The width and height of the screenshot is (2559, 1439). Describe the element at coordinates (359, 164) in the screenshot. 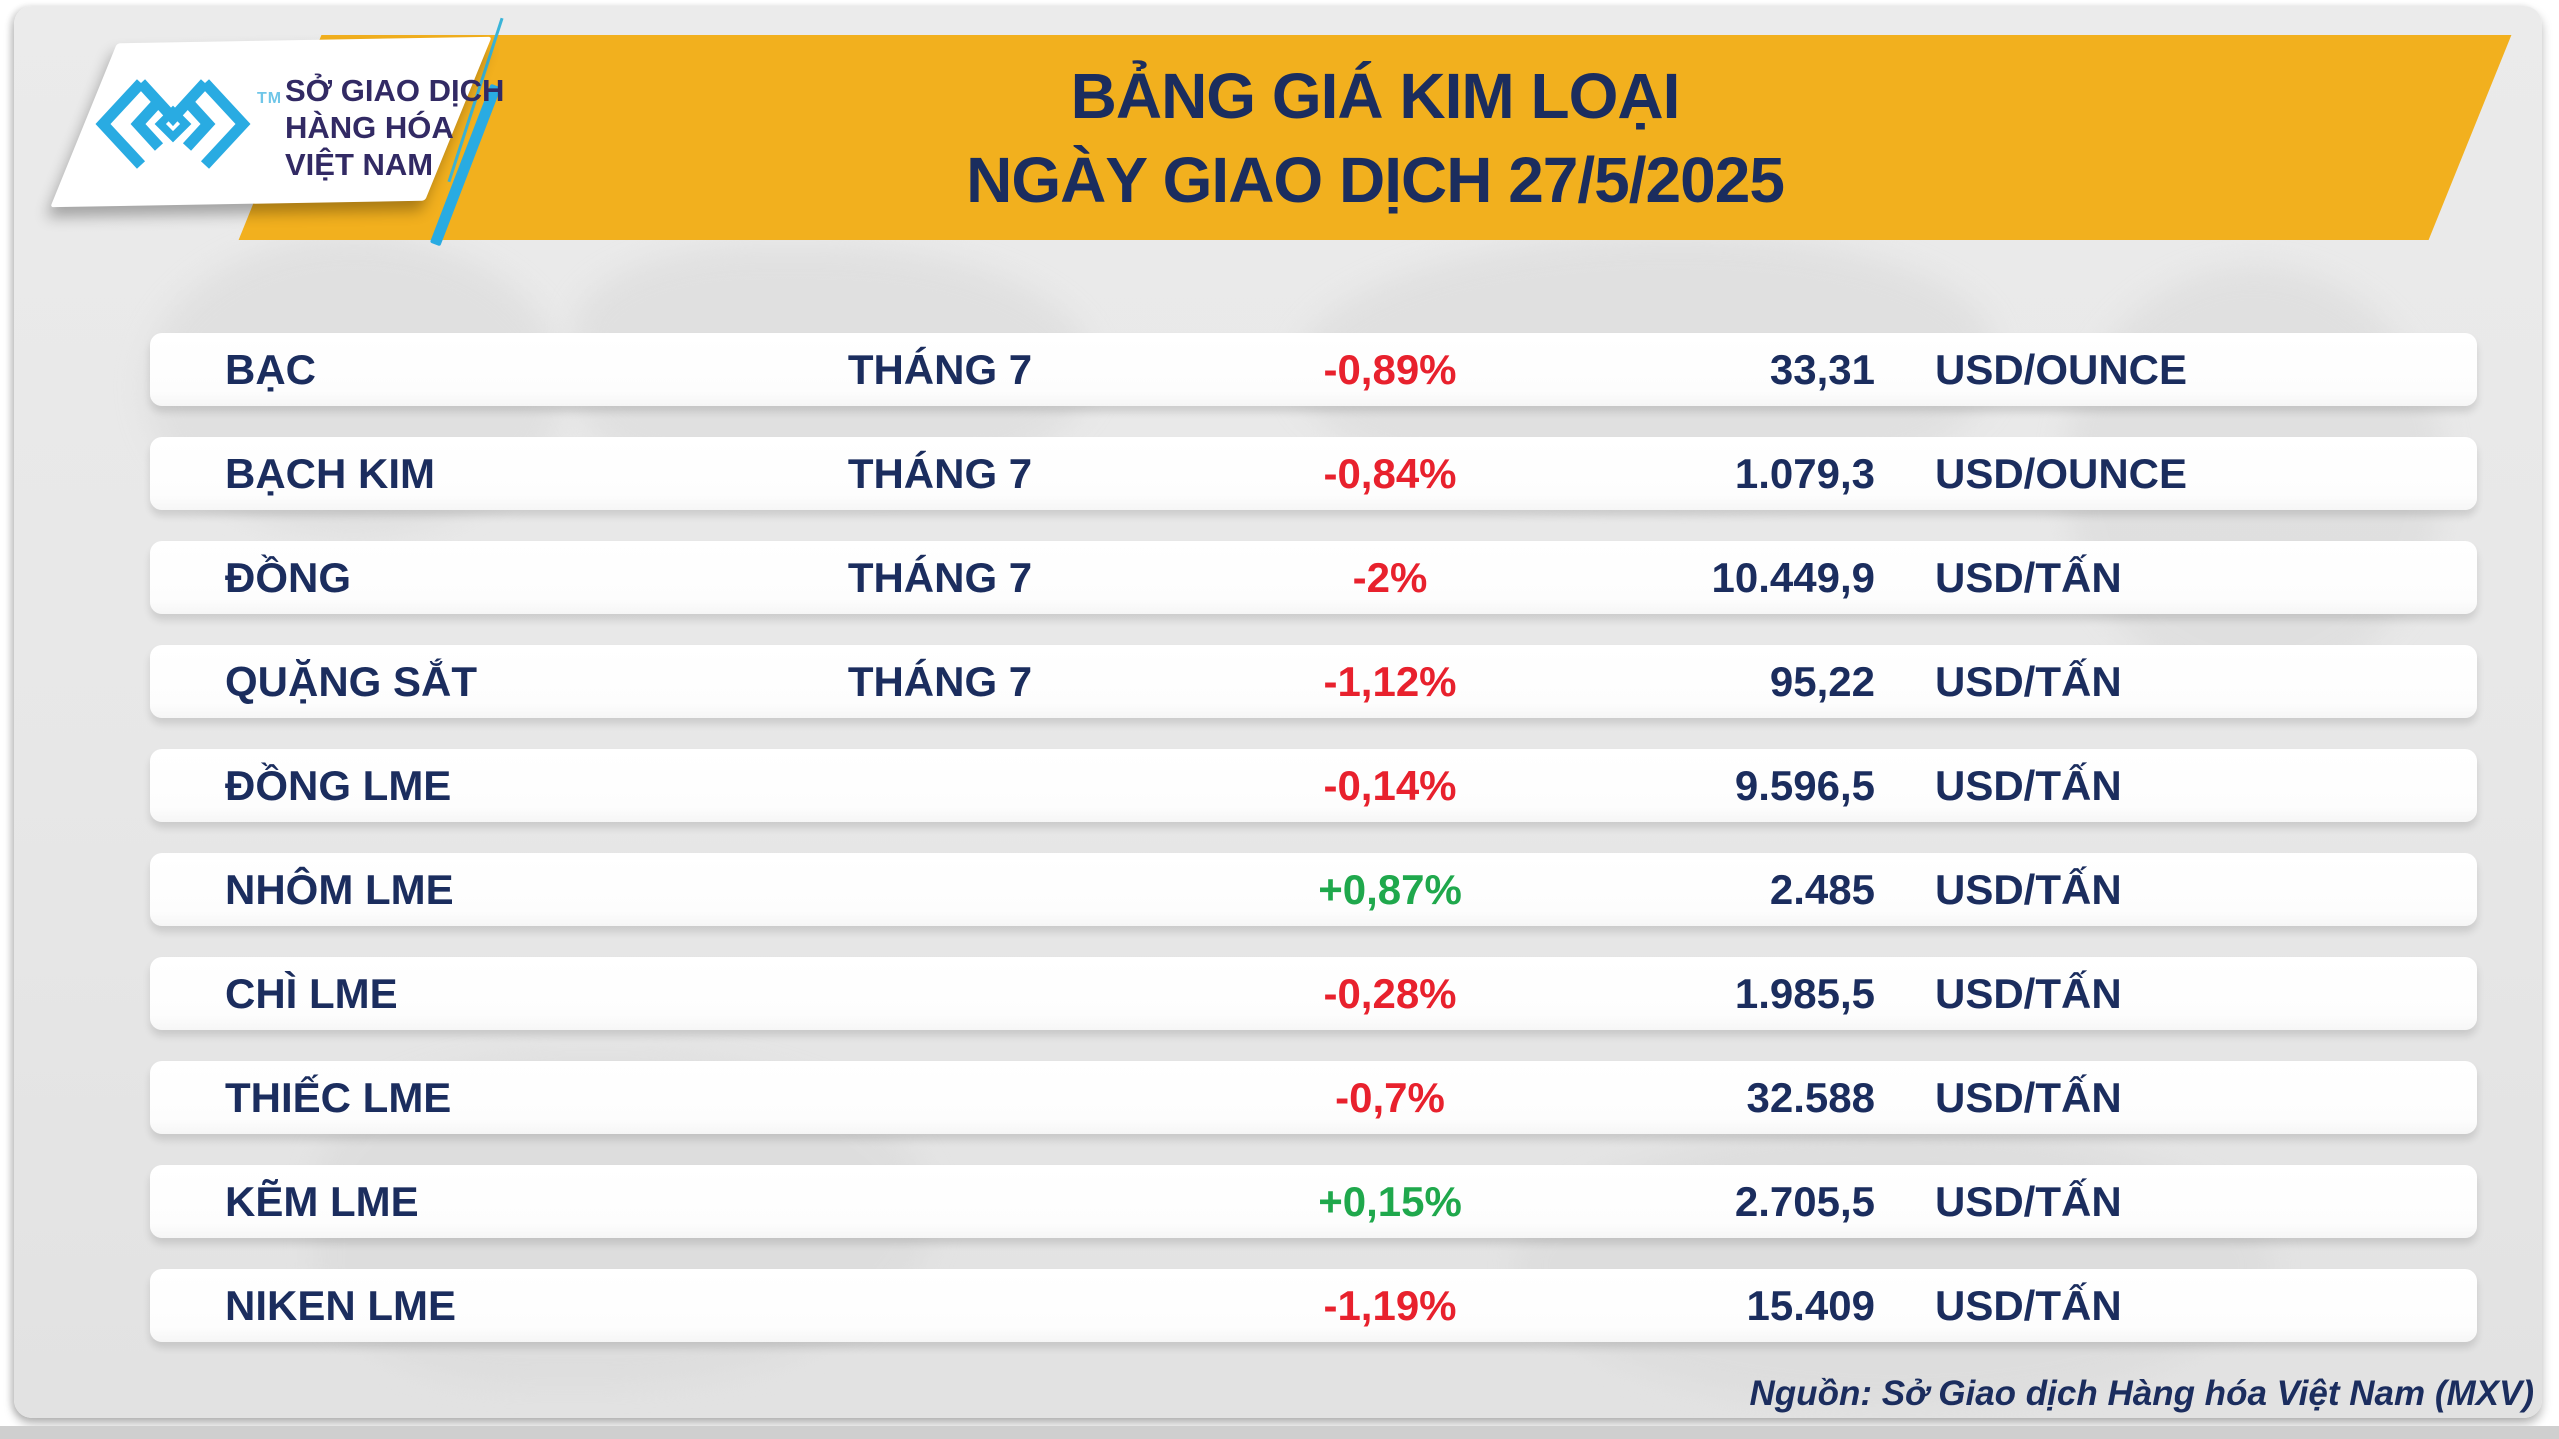

I see `org-name-line3: VIỆT NAM` at that location.